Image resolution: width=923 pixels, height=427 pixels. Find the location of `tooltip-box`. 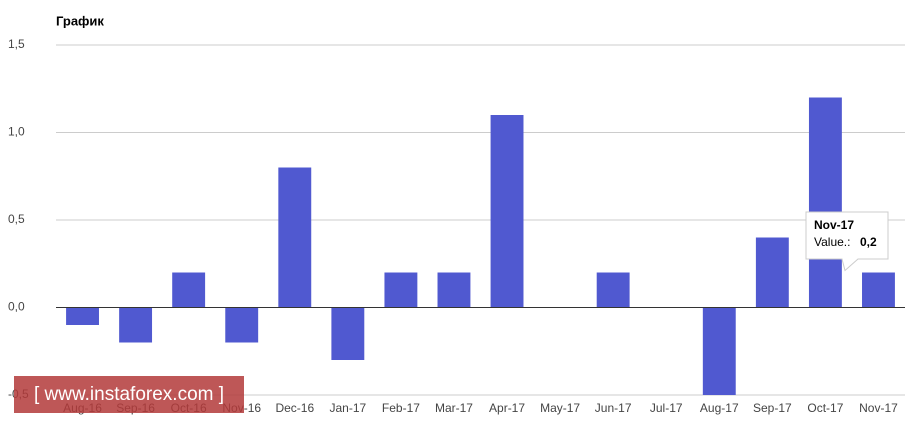

tooltip-box is located at coordinates (847, 241).